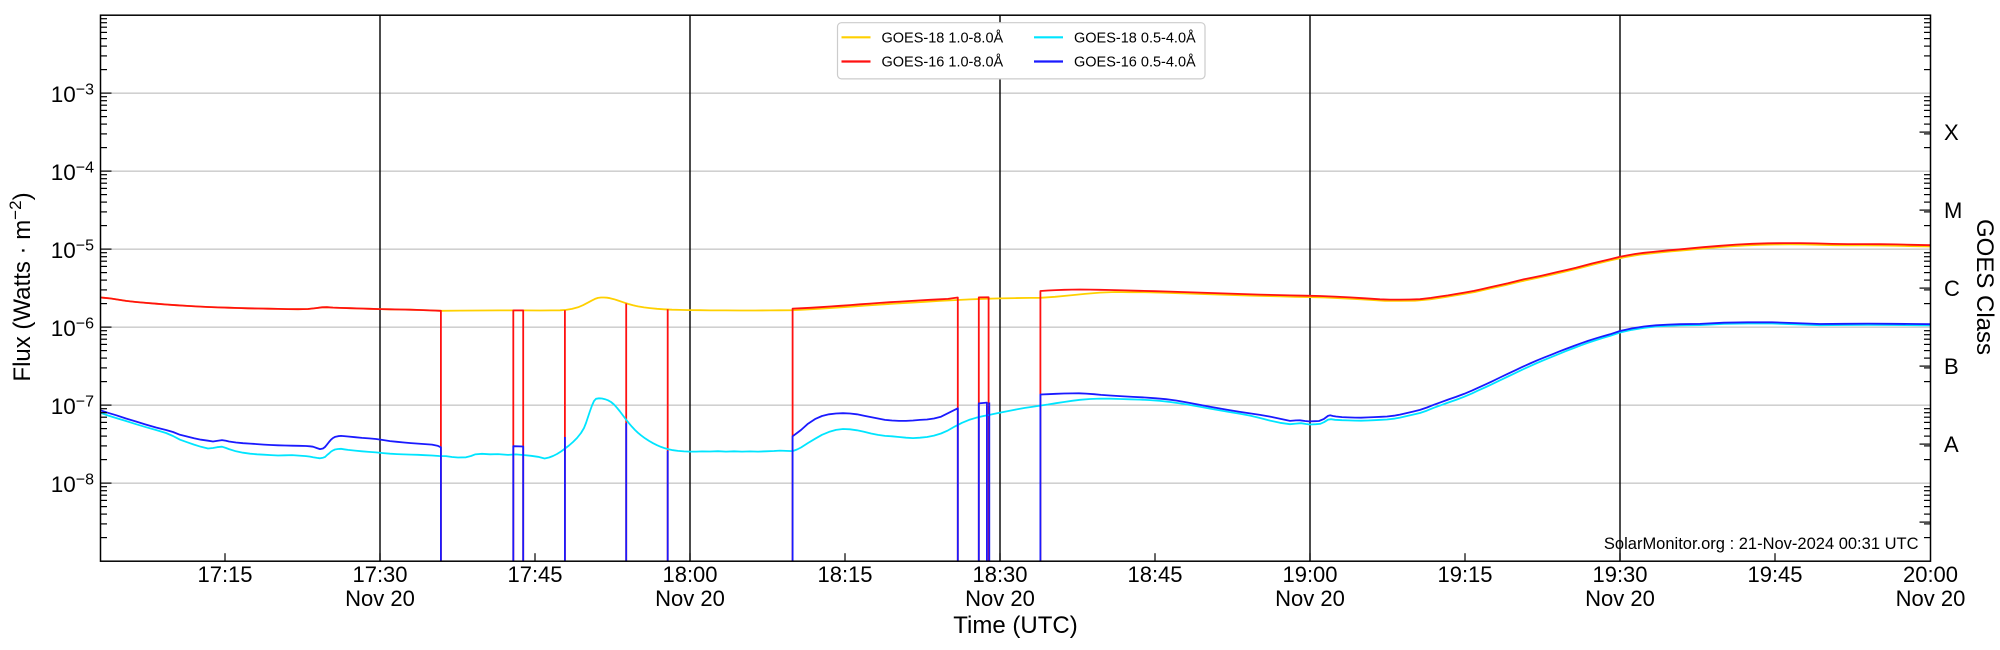  Describe the element at coordinates (1951, 444) in the screenshot. I see `svg-text: A` at that location.